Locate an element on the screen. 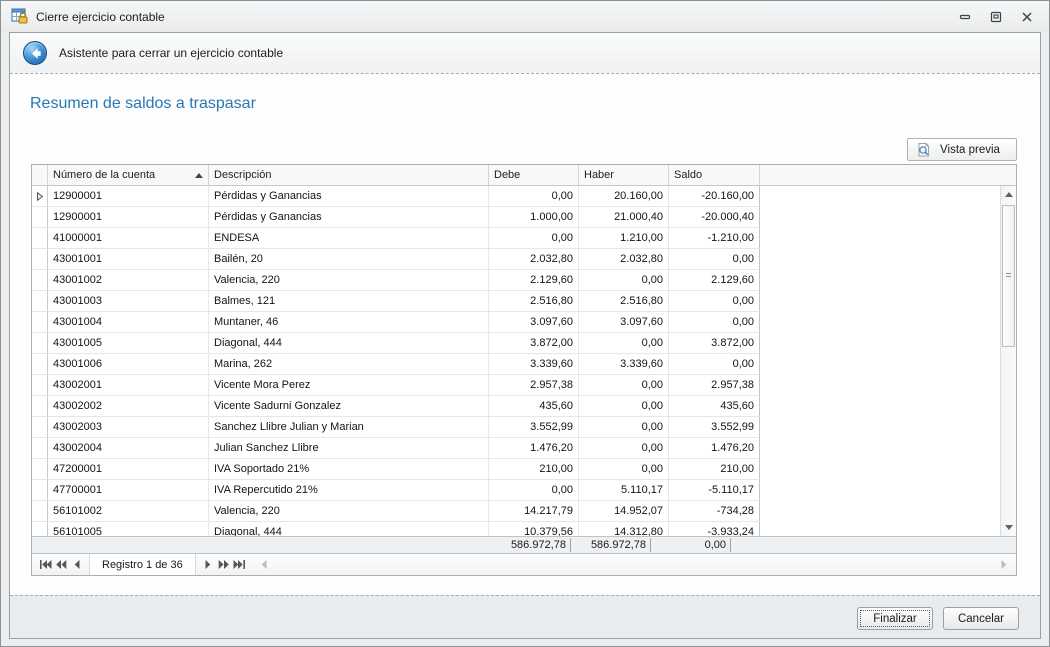 This screenshot has width=1050, height=647. cell-debe: 435,60 is located at coordinates (534, 406).